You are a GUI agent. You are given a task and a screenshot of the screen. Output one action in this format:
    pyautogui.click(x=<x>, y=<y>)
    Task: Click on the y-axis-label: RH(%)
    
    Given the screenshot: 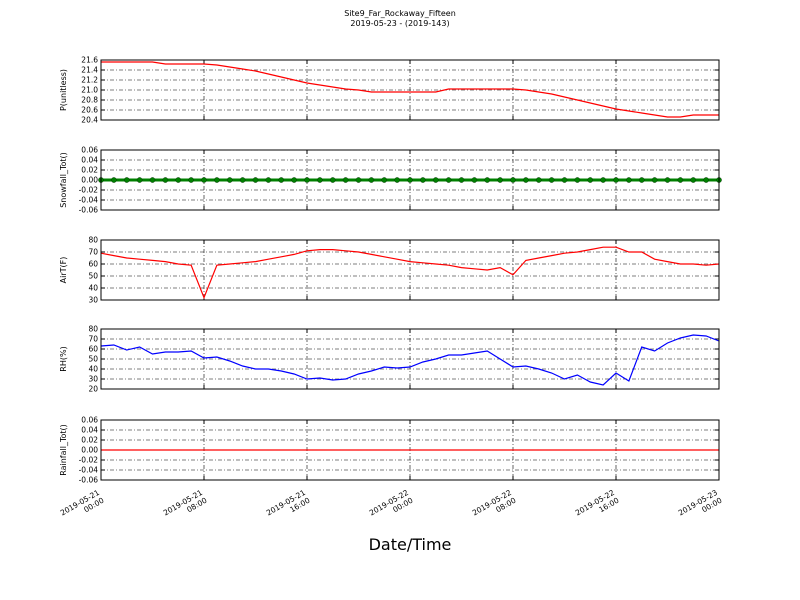 What is the action you would take?
    pyautogui.click(x=63, y=358)
    